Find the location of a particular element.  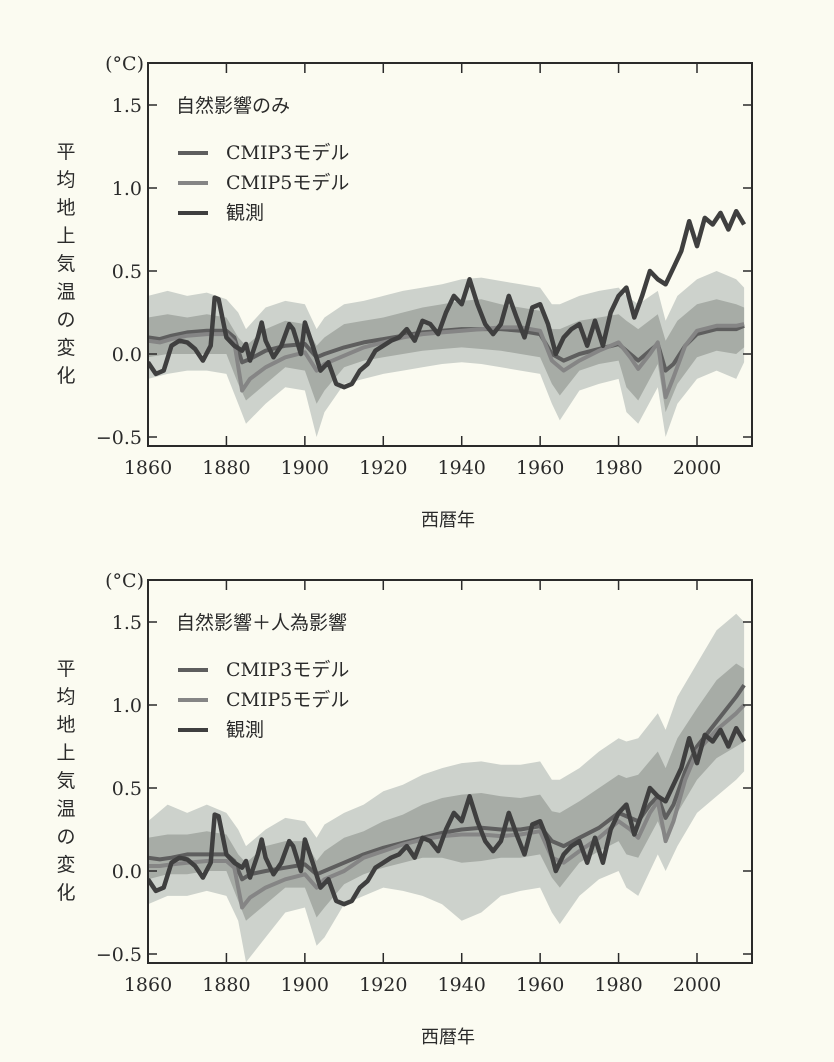

series-lines is located at coordinates (447, 304).